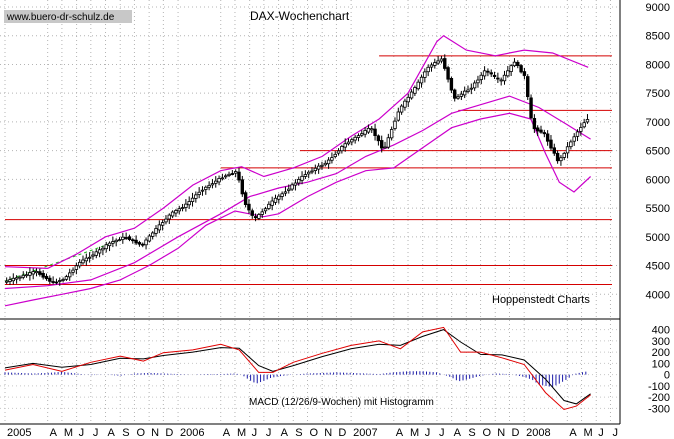  I want to click on price-chart-title: DAX-Wochenchart, so click(300, 16).